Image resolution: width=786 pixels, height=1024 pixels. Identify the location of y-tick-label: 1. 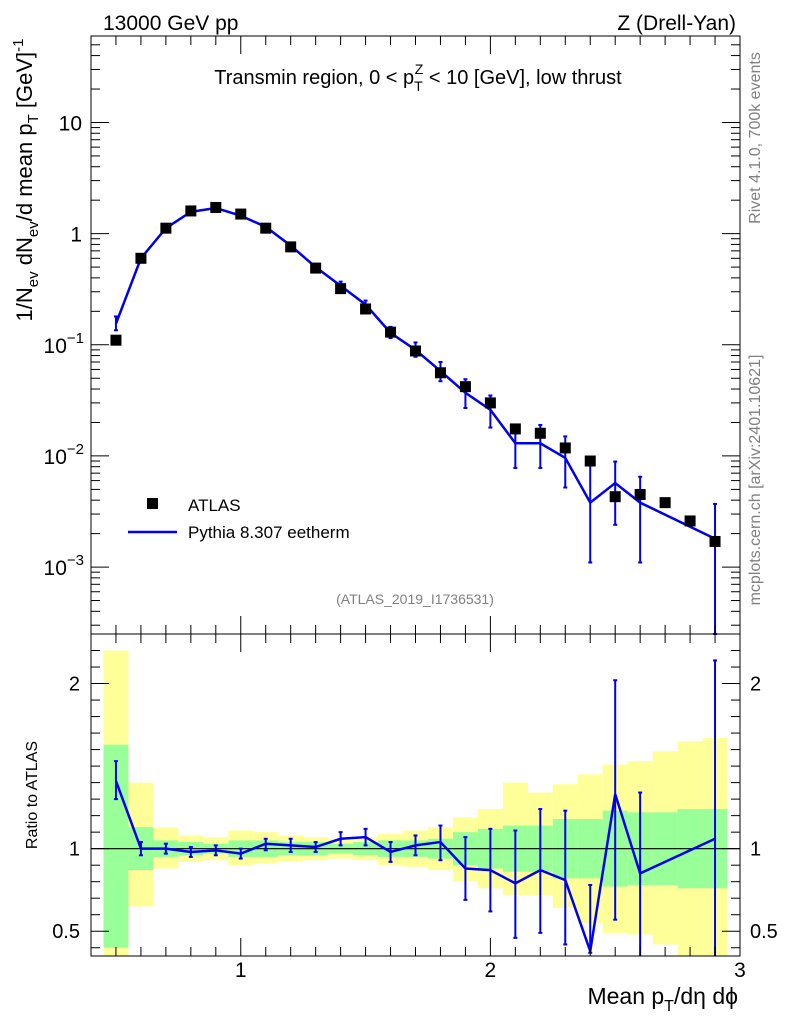
(76, 235).